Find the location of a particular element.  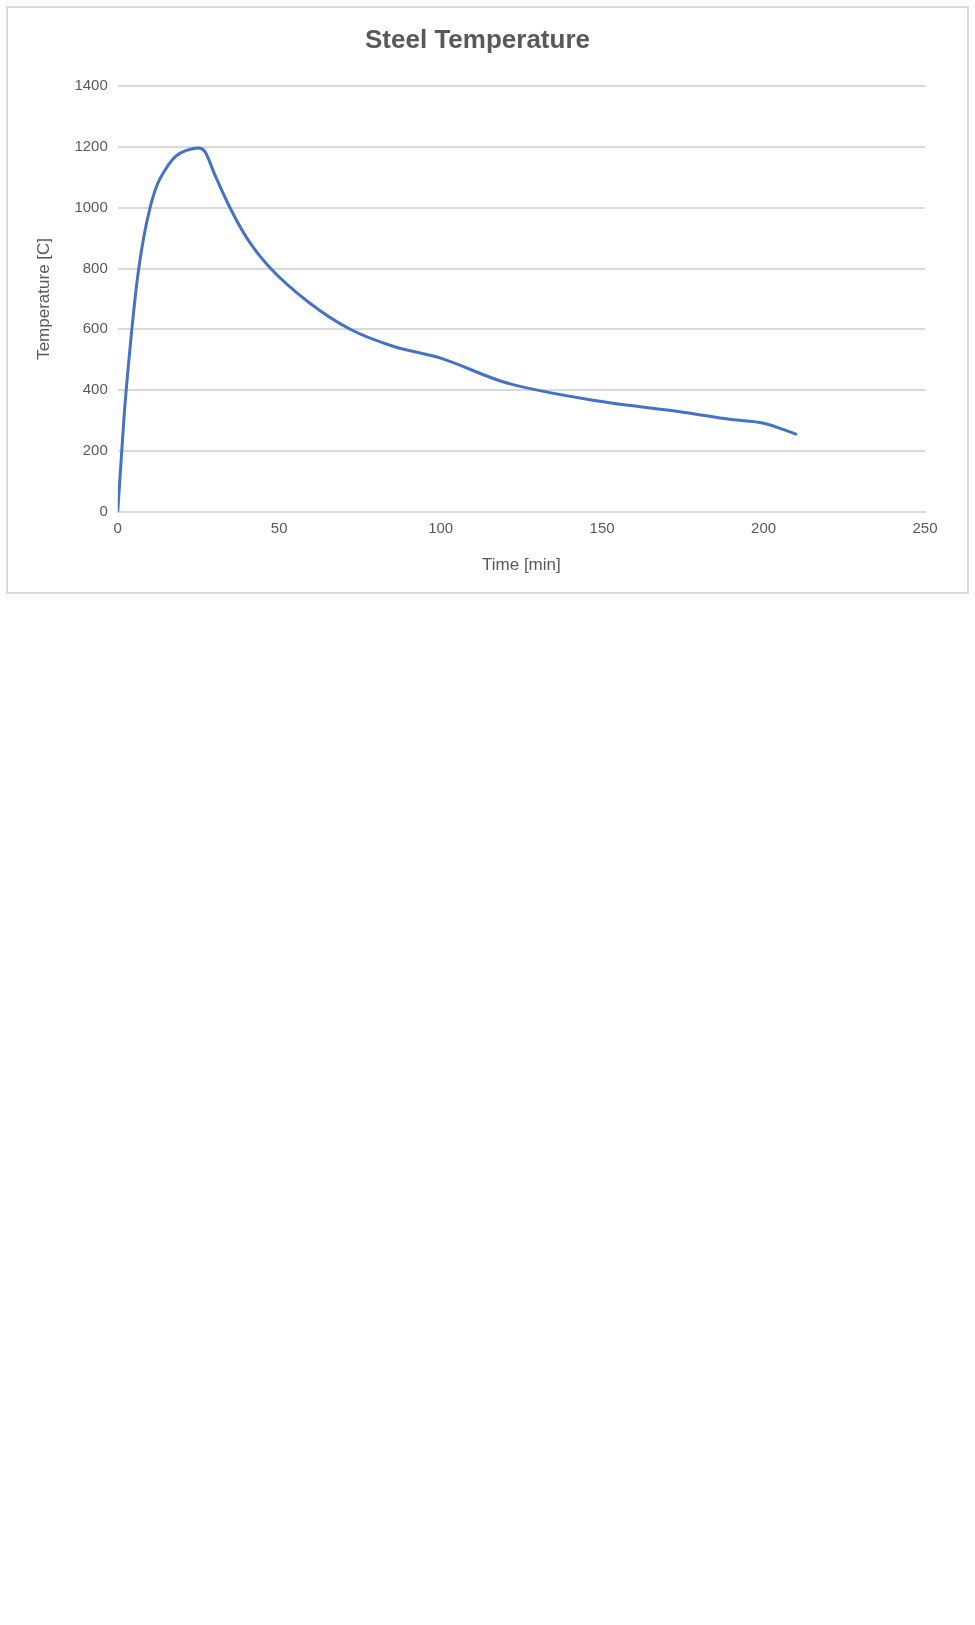

y-tick-label: 1200 is located at coordinates (91, 146).